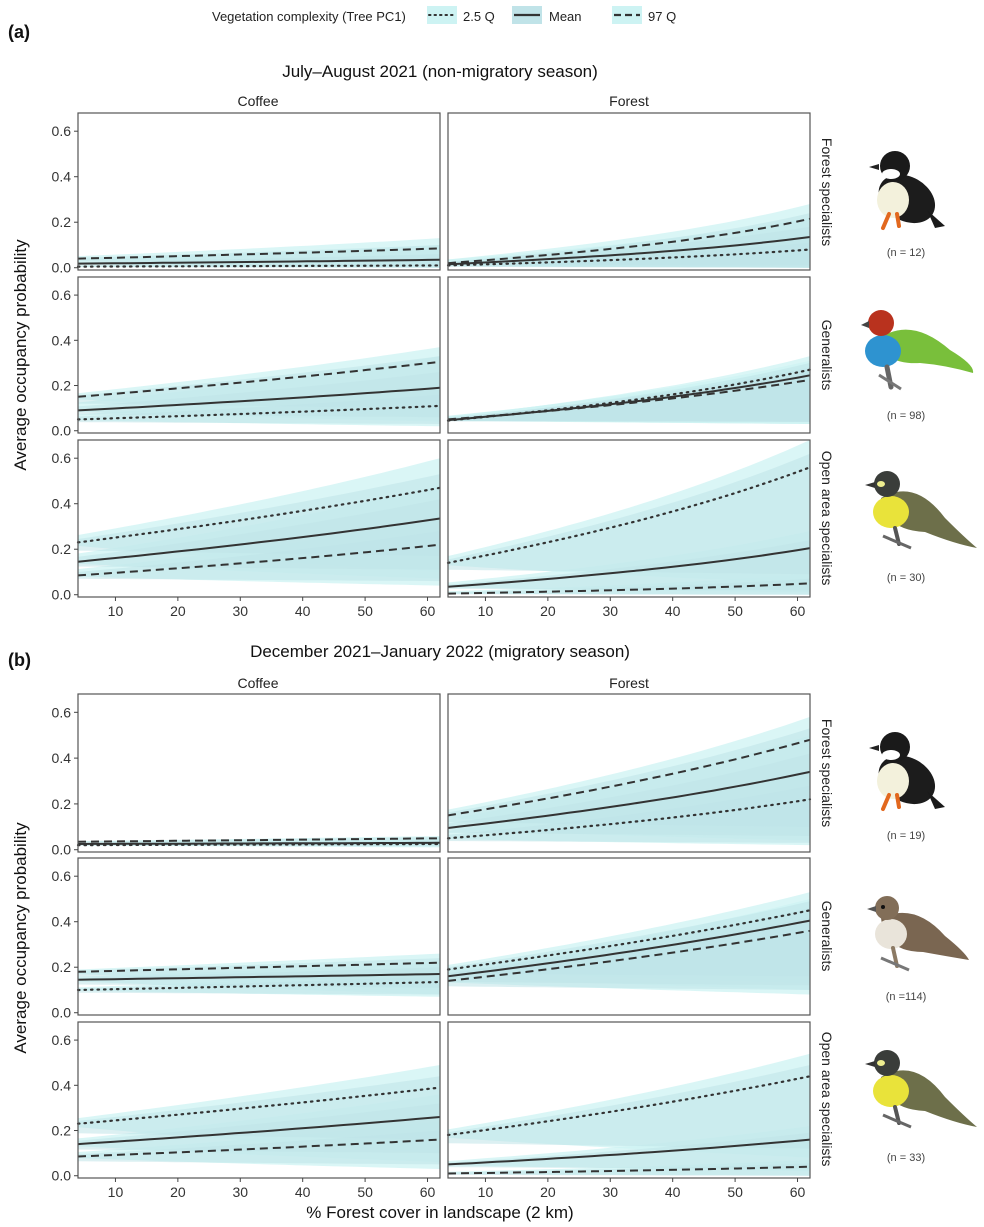 This screenshot has width=984, height=1227. I want to click on row-strip-b-forest-specialists: Forest specialists, so click(827, 773).